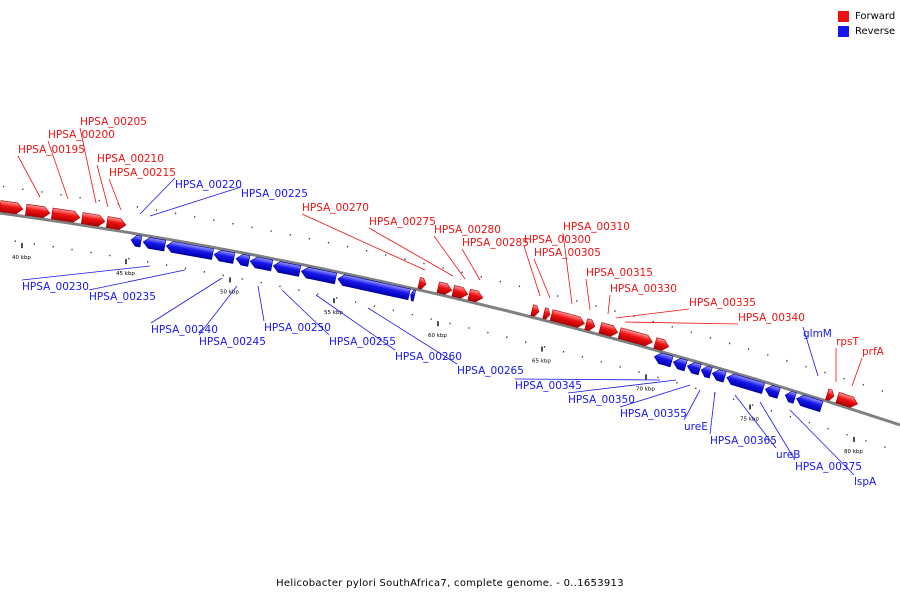 Image resolution: width=900 pixels, height=600 pixels. I want to click on gene-rpst, so click(830, 395).